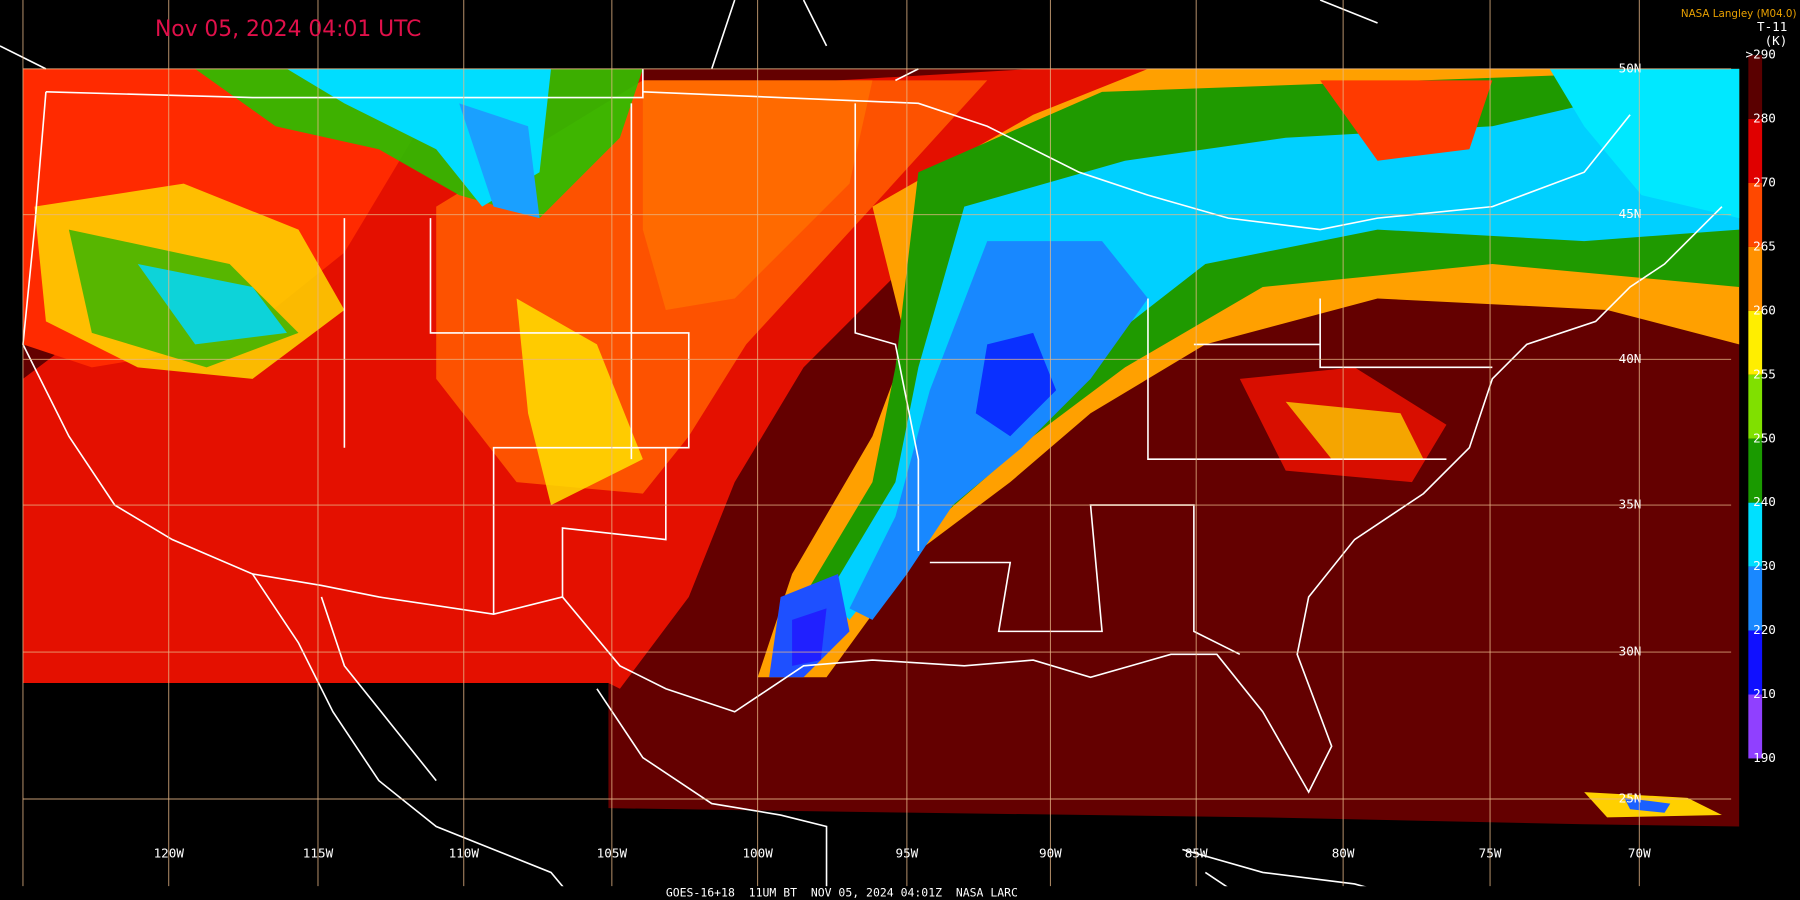  What do you see at coordinates (1764, 373) in the screenshot?
I see `colorbar-label: 255` at bounding box center [1764, 373].